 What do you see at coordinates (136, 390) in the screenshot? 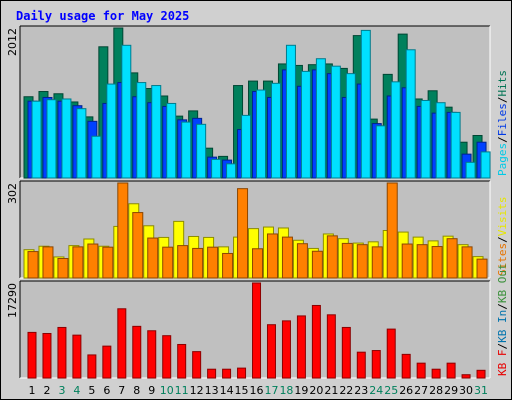
I see `x-label-day-8: 8` at bounding box center [136, 390].